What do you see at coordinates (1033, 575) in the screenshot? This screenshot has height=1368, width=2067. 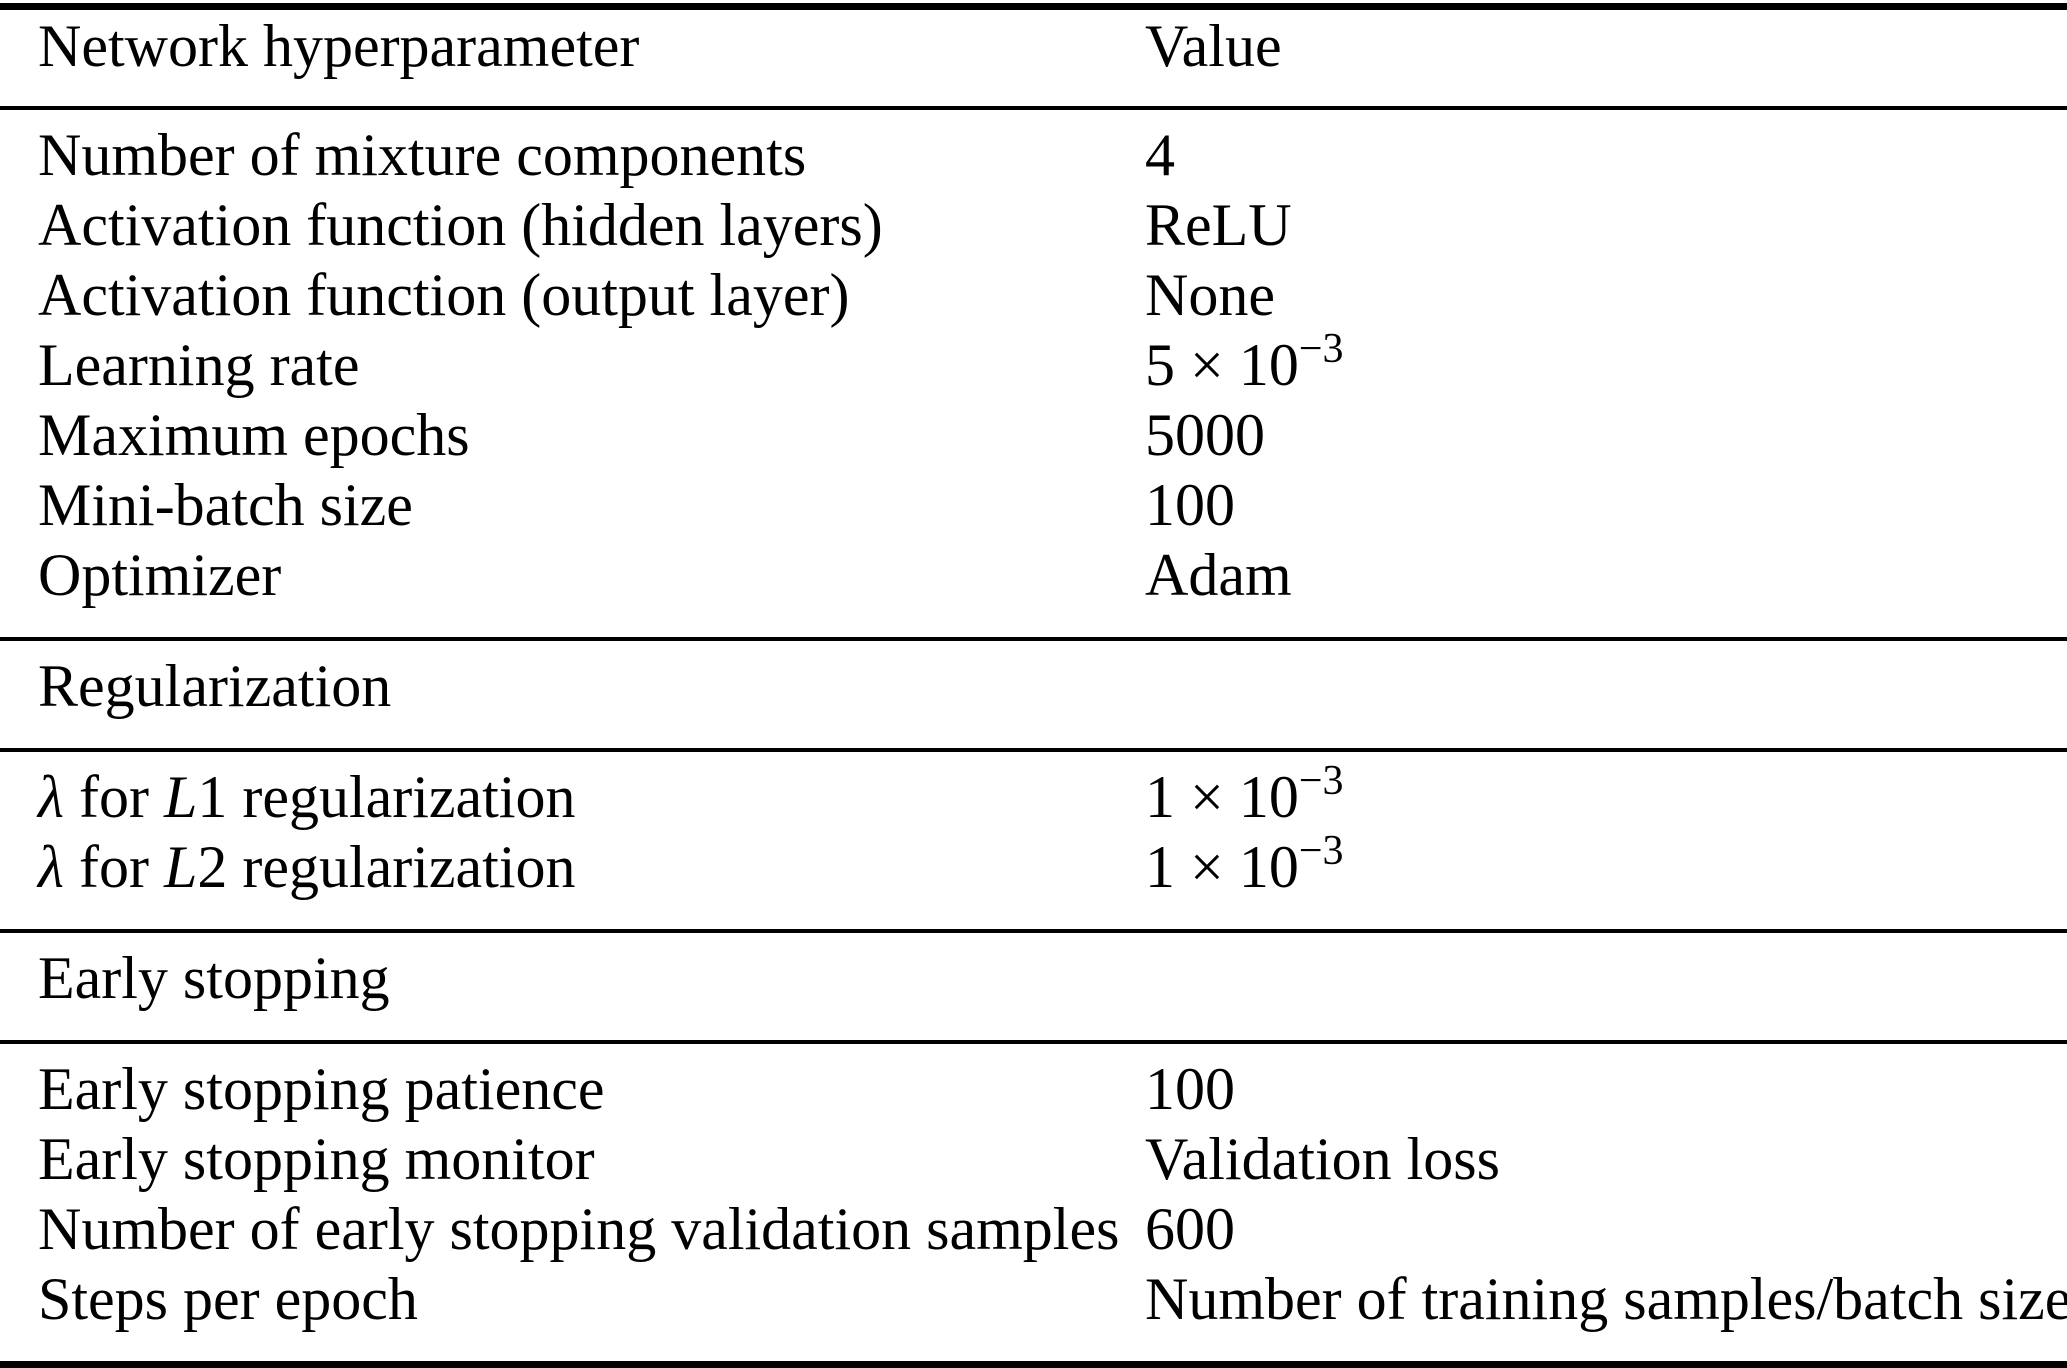 I see `table-row: Optimizer Adam` at bounding box center [1033, 575].